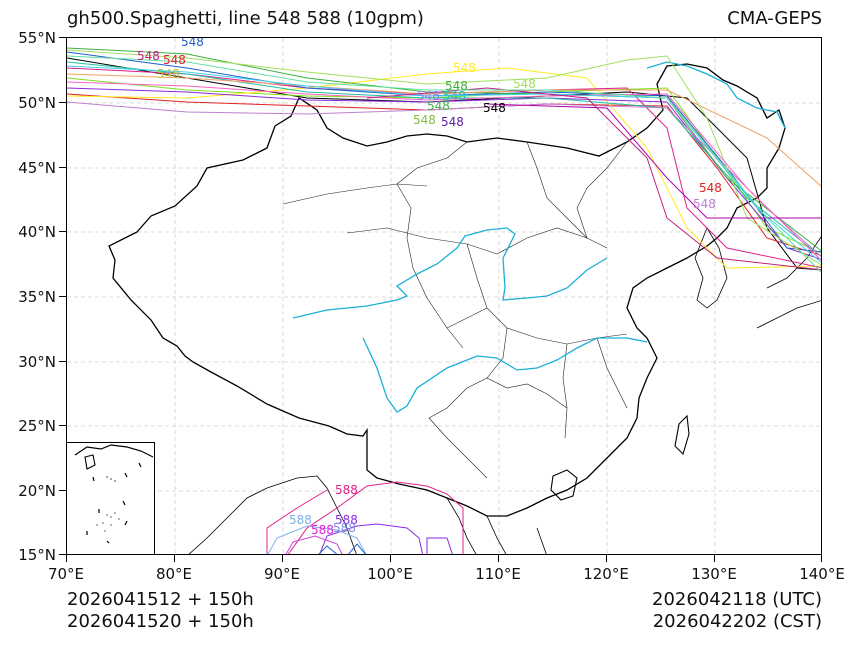 This screenshot has width=860, height=645. Describe the element at coordinates (114, 494) in the screenshot. I see `inset-map` at that location.